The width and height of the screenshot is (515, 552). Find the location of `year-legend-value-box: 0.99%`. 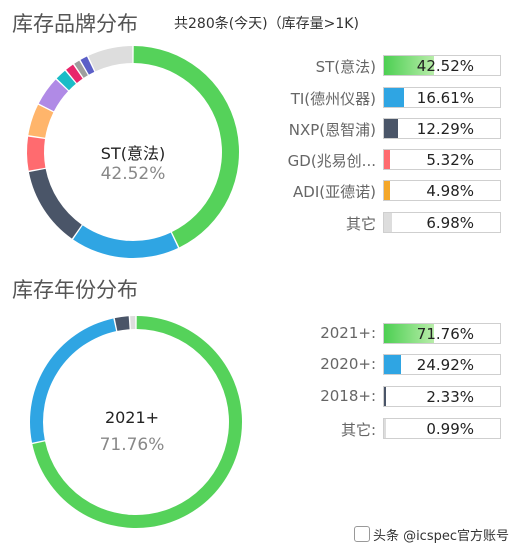

year-legend-value-box: 0.99% is located at coordinates (442, 428).